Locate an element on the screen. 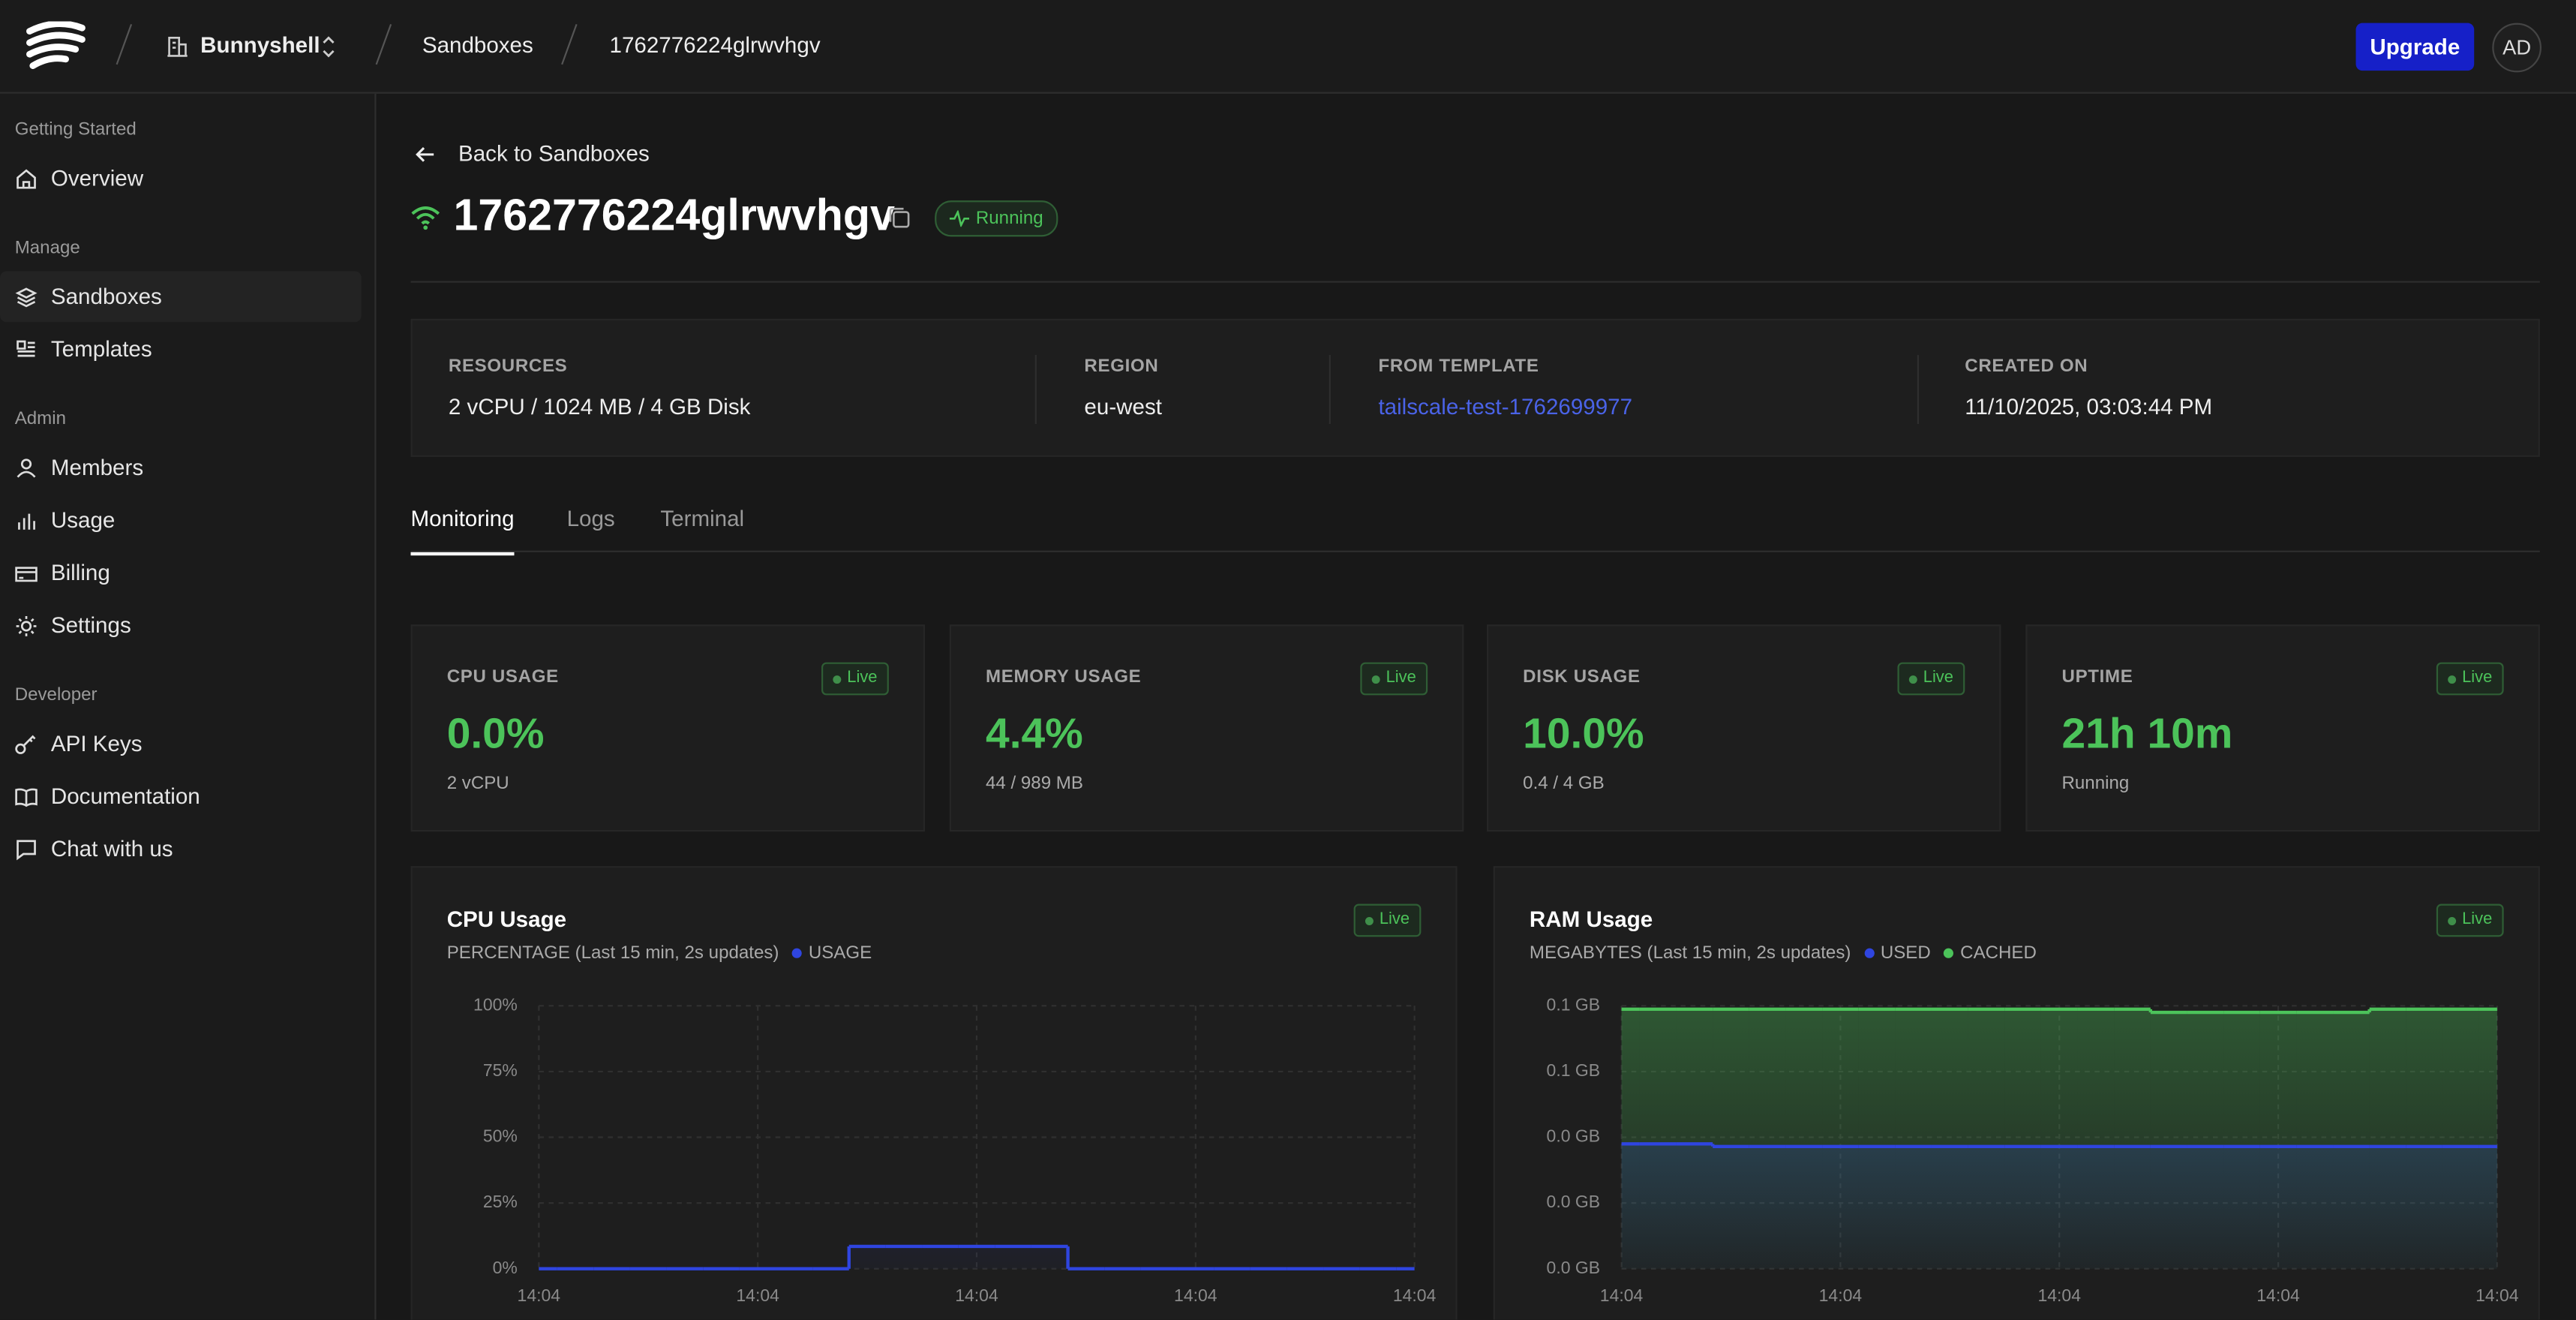  legend-label: CACHED is located at coordinates (1998, 953).